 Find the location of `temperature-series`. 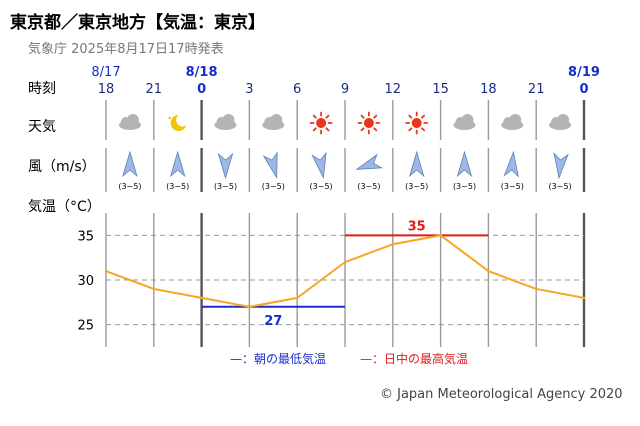

temperature-series is located at coordinates (345, 271).